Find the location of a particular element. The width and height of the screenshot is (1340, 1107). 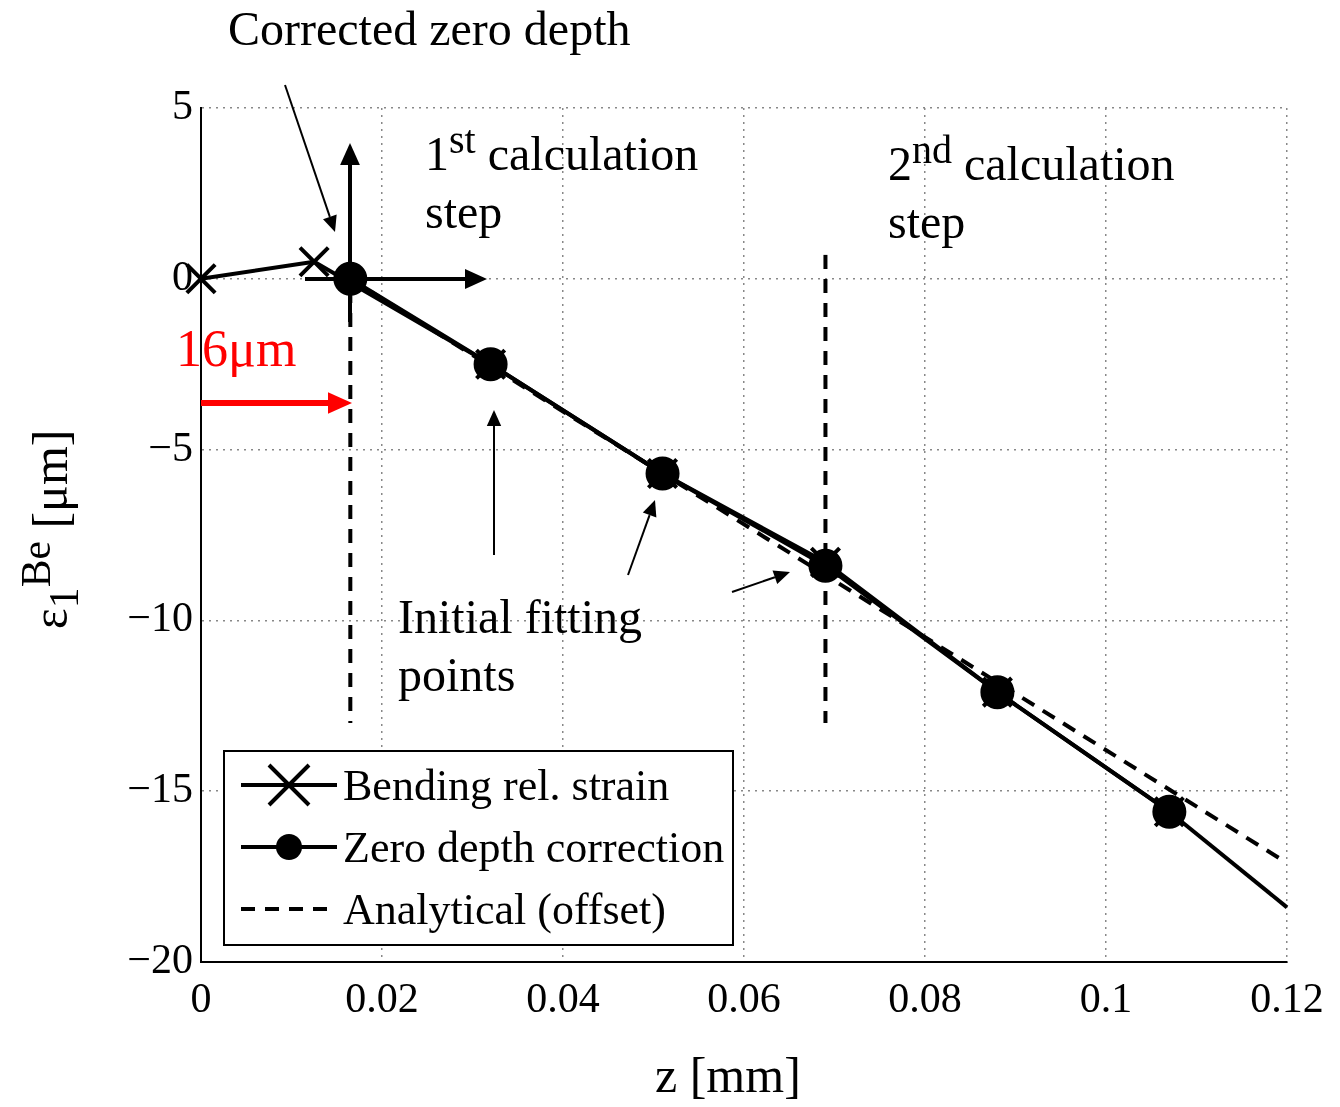

legend-label: Analytical (offset) is located at coordinates (504, 909).